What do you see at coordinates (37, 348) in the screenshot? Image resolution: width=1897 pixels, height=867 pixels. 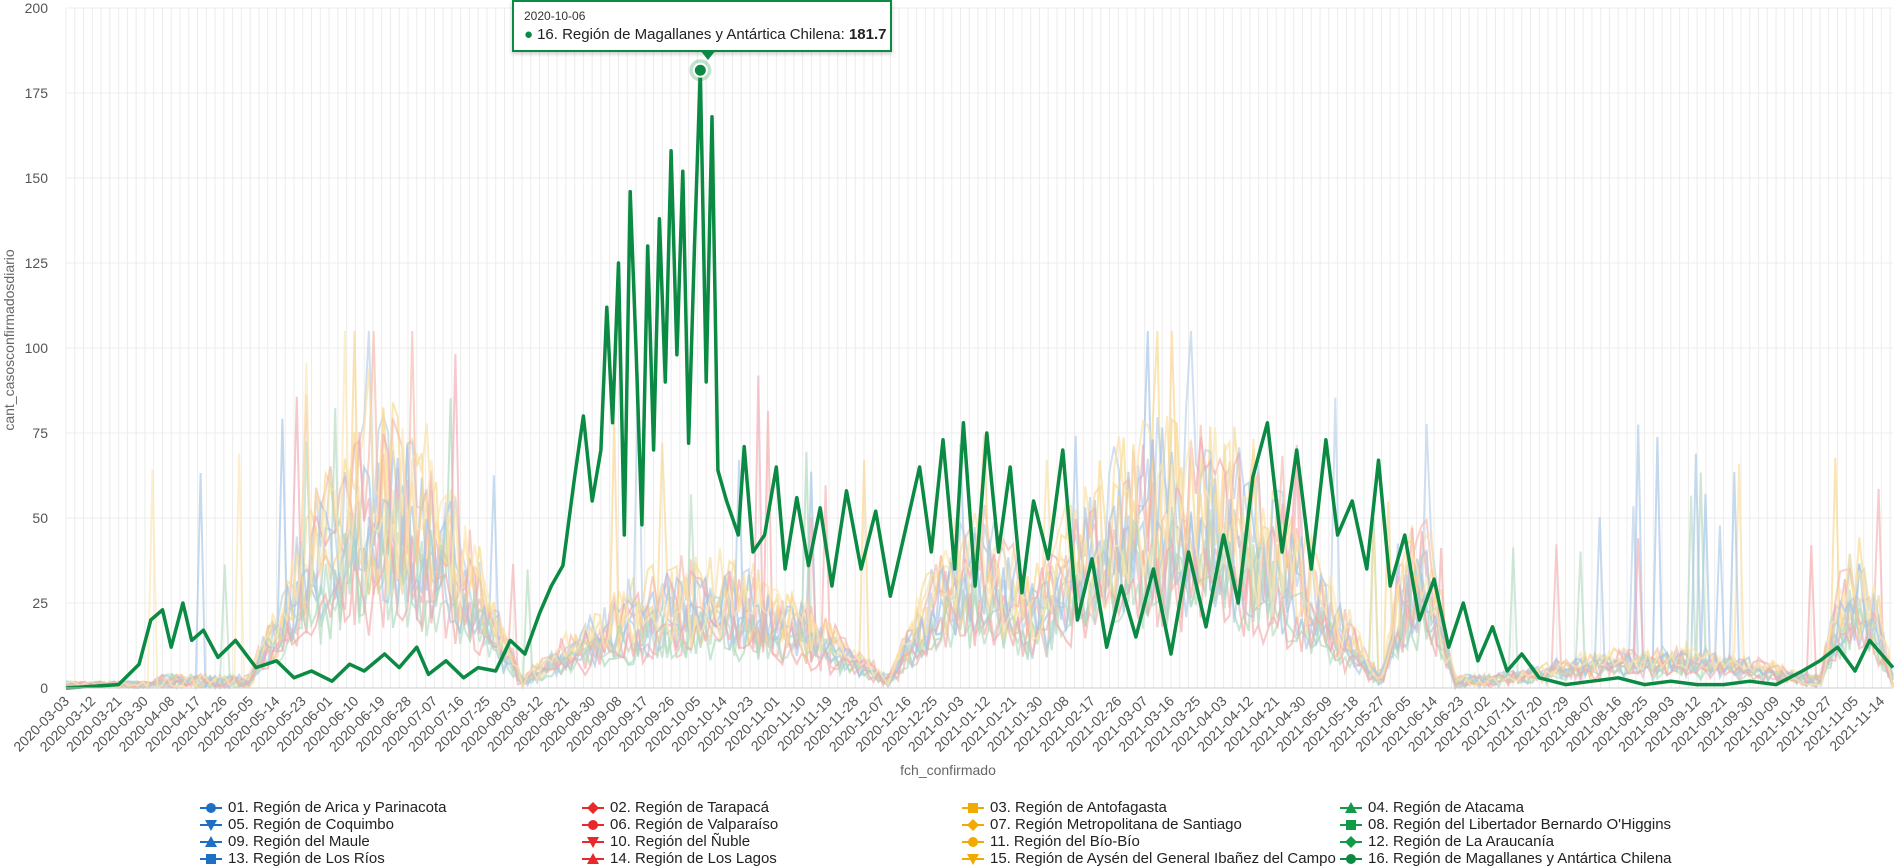 I see `y-tick-label: 100` at bounding box center [37, 348].